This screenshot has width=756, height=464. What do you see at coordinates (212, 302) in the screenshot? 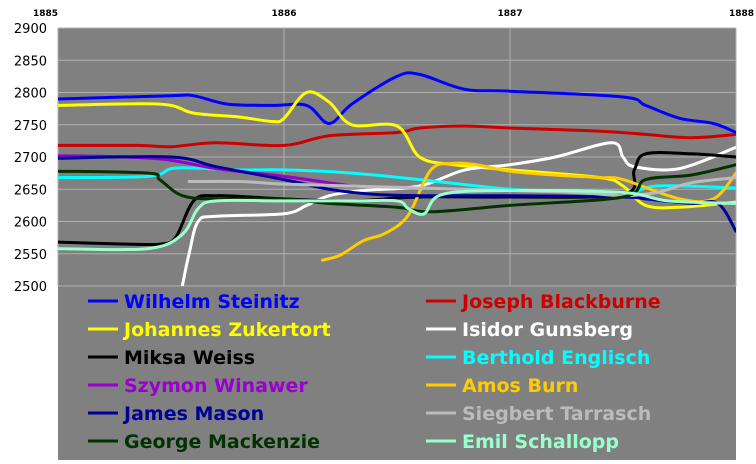
I see `legend-label-wilhelm-steinitz: Wilhelm Steinitz` at bounding box center [212, 302].